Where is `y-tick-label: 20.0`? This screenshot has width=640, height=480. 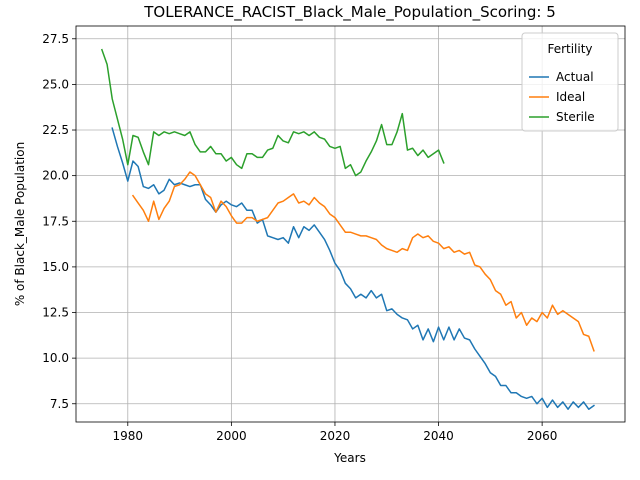 y-tick-label: 20.0 is located at coordinates (55, 176).